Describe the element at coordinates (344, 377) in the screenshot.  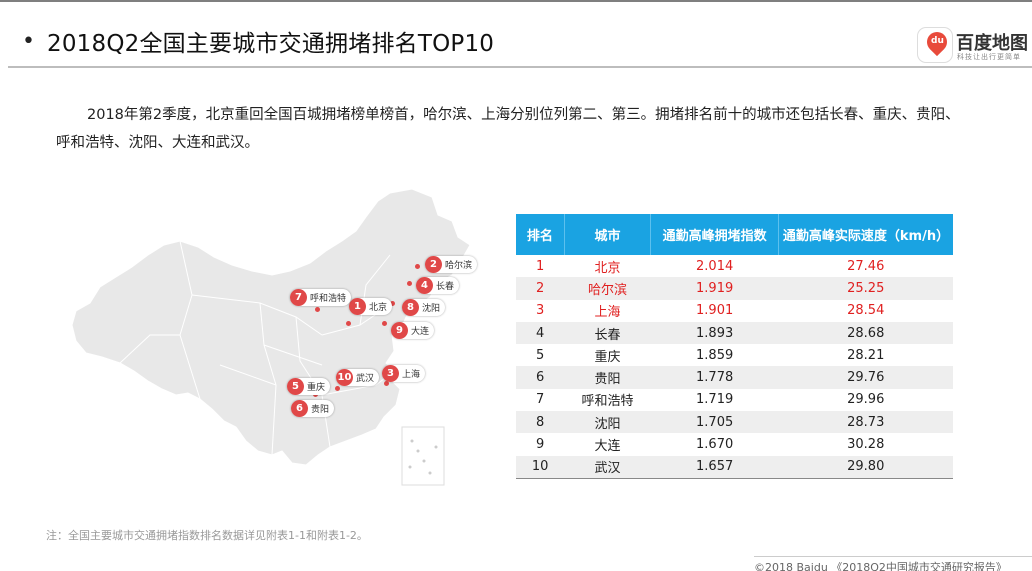
I see `marker-rank: 10` at that location.